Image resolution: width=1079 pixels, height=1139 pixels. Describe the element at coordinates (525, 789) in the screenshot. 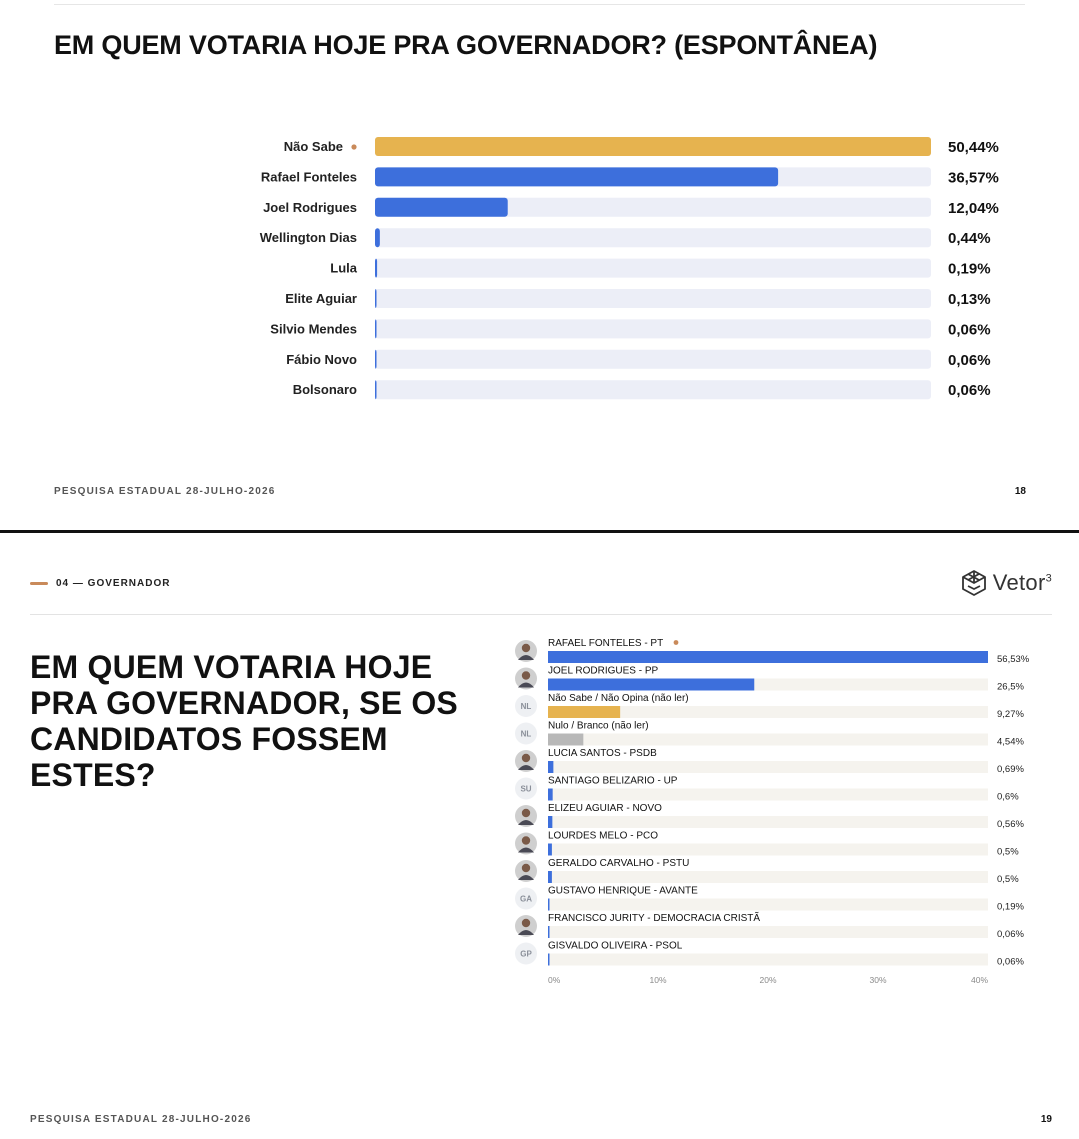

I see `svg-text: SU` at that location.